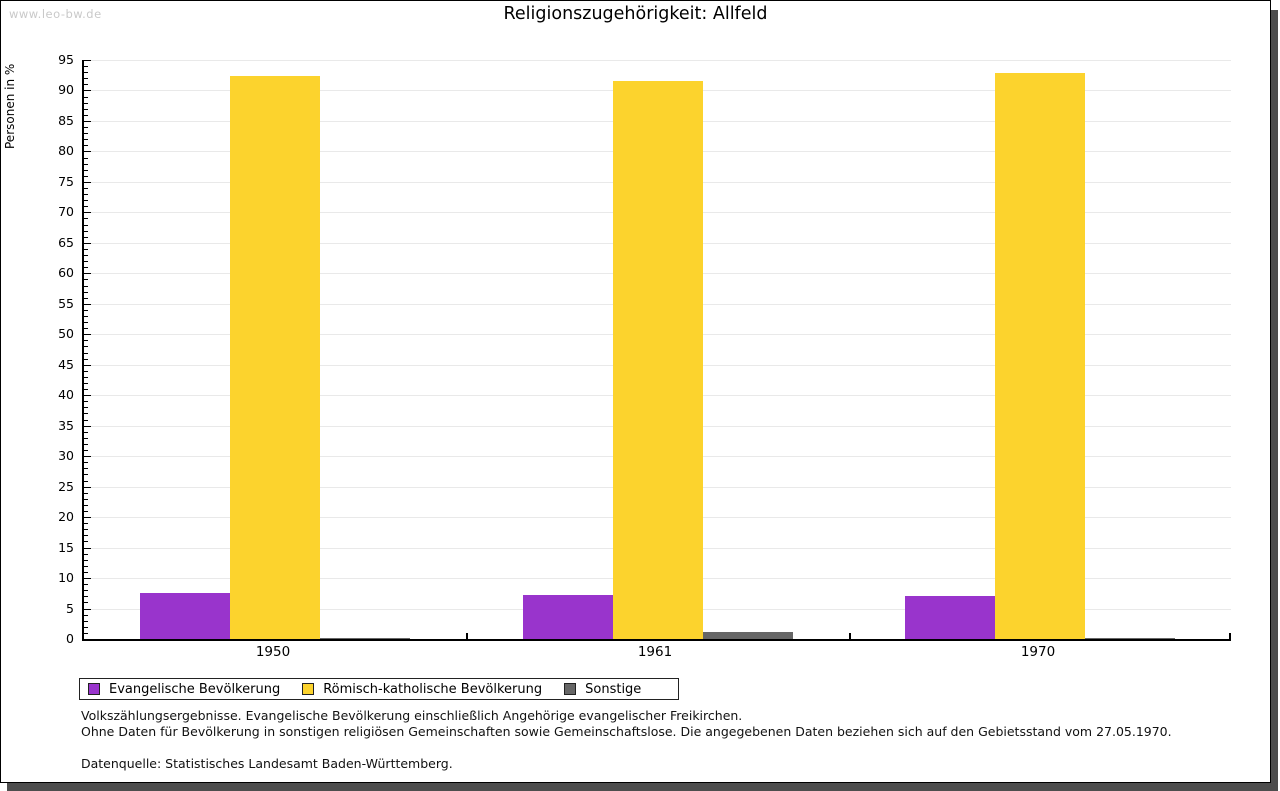  Describe the element at coordinates (658, 360) in the screenshot. I see `bar-1961-Römisch-katholische Bevölkerung` at that location.